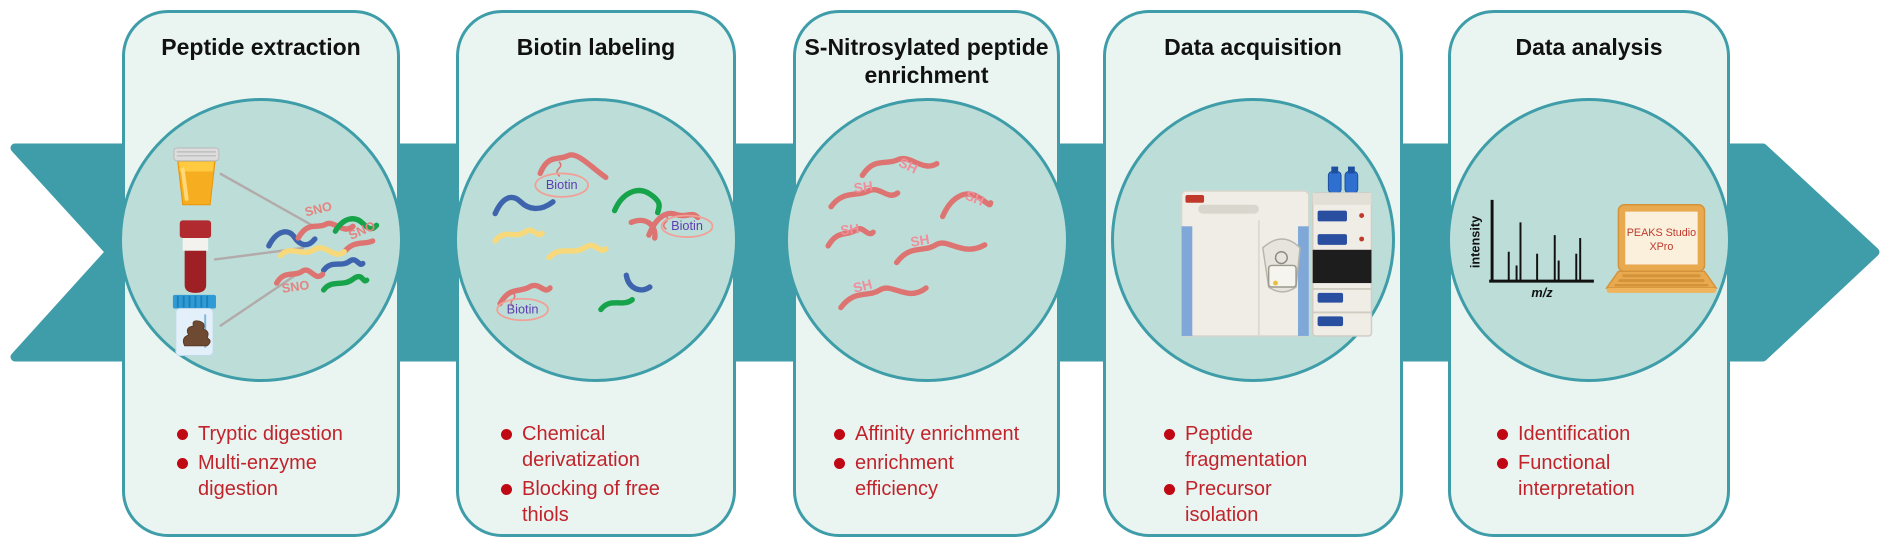  Describe the element at coordinates (596, 47) in the screenshot. I see `panel-title: Biotin labeling` at that location.